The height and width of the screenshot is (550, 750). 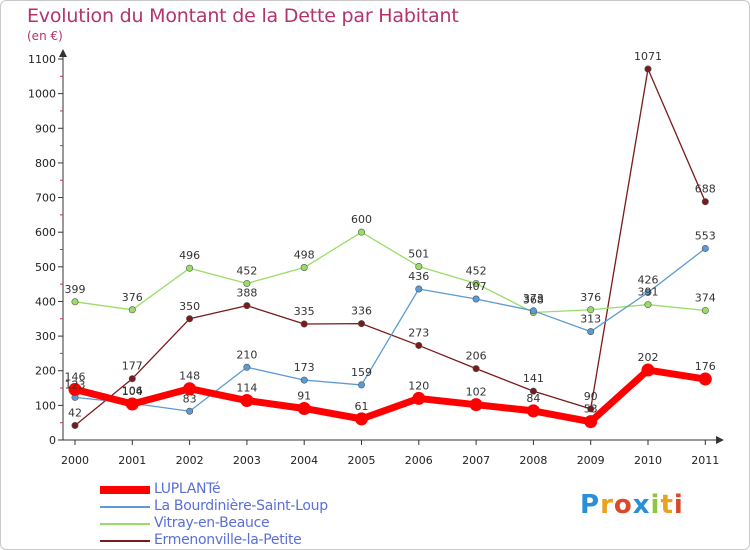 I want to click on data-label: 407, so click(x=476, y=286).